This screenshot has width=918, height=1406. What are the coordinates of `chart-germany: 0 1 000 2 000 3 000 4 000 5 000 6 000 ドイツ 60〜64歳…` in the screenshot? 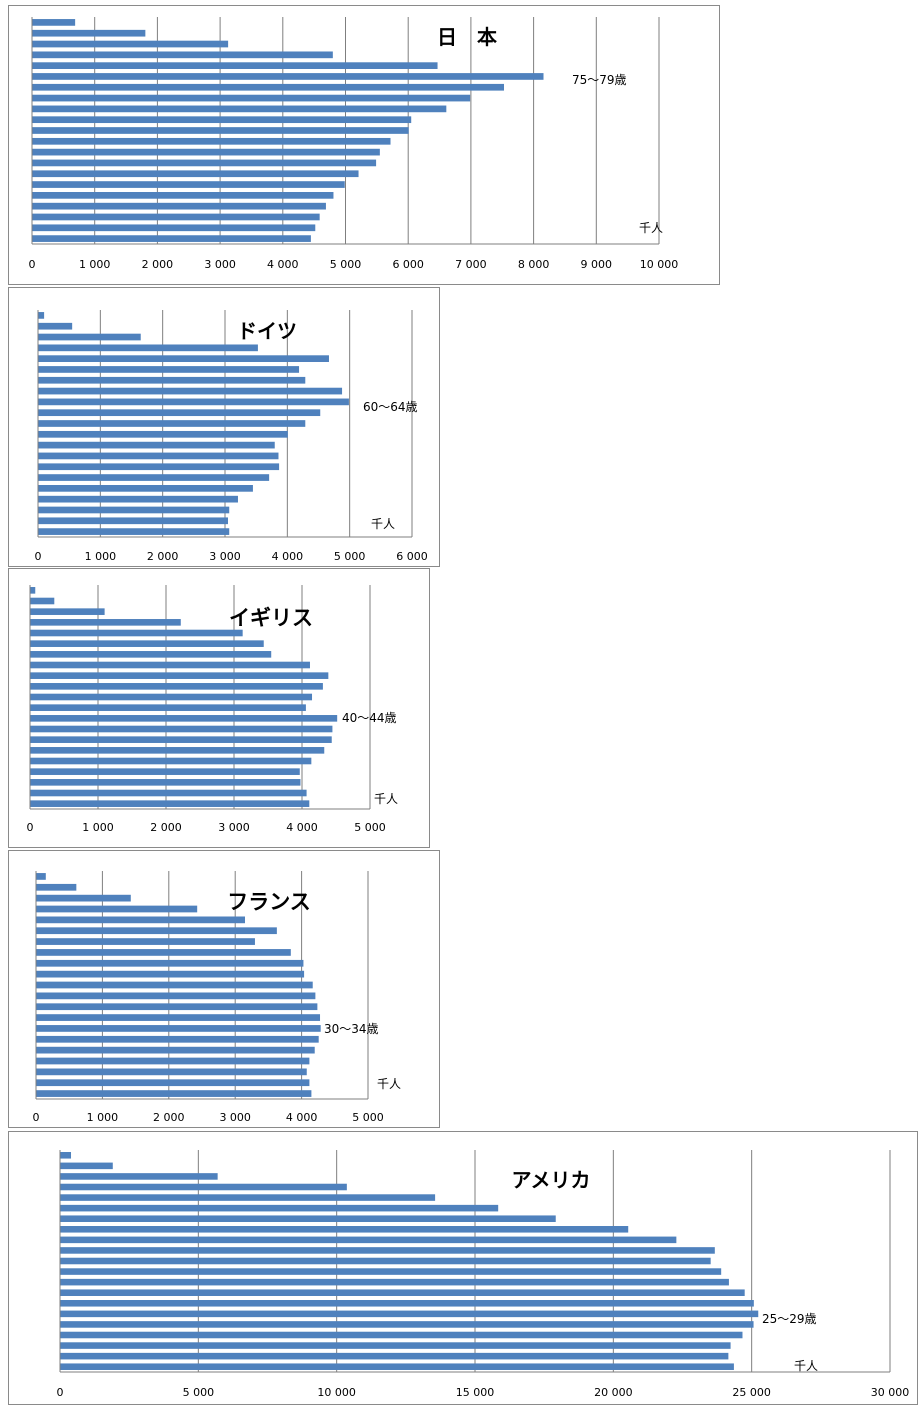 It's located at (231, 436).